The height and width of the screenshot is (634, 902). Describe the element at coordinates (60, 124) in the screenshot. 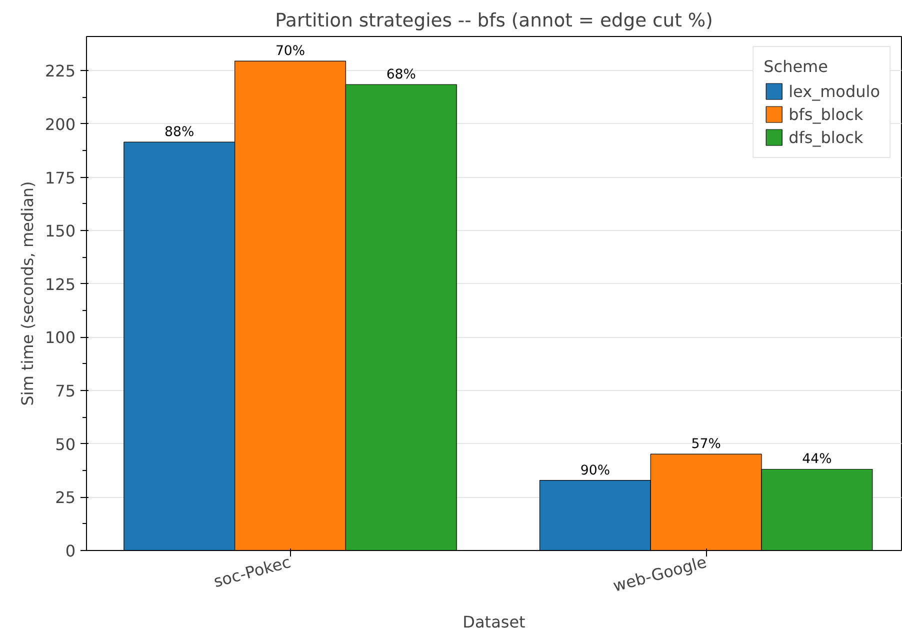

I see `y-tick-label: 200` at that location.